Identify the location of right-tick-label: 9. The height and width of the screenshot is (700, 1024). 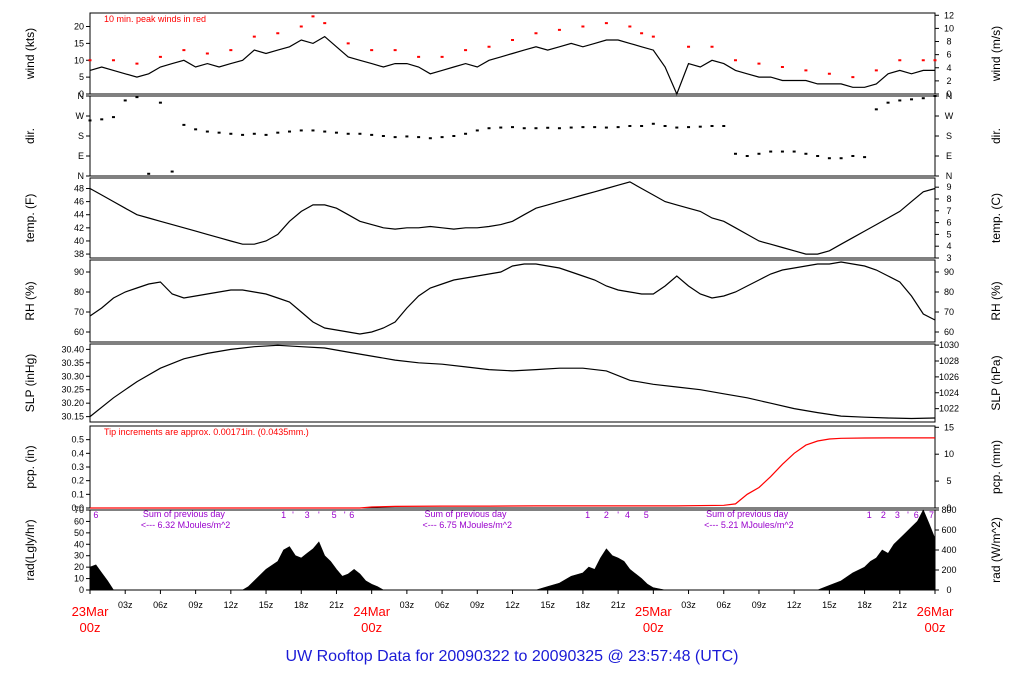
(948, 187).